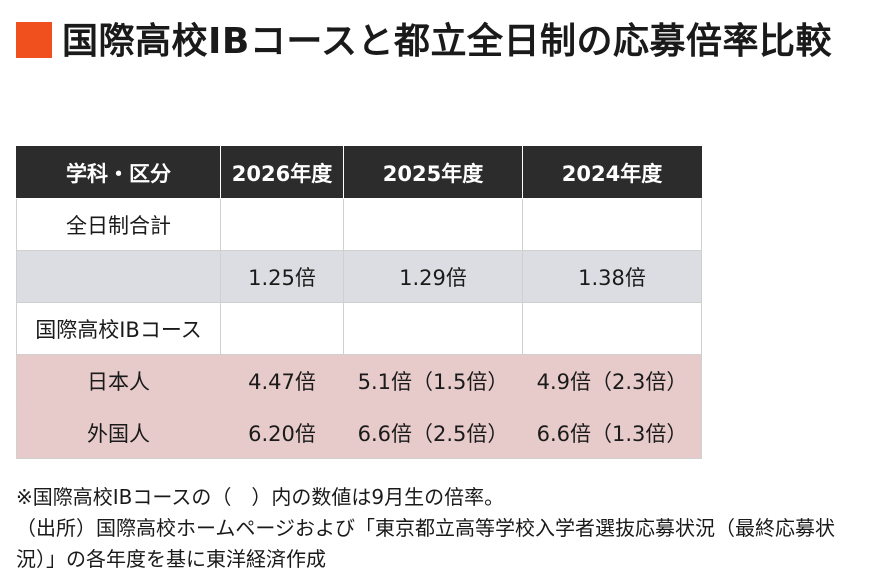  What do you see at coordinates (433, 432) in the screenshot?
I see `table-cell: 6.6倍（2.5倍）` at bounding box center [433, 432].